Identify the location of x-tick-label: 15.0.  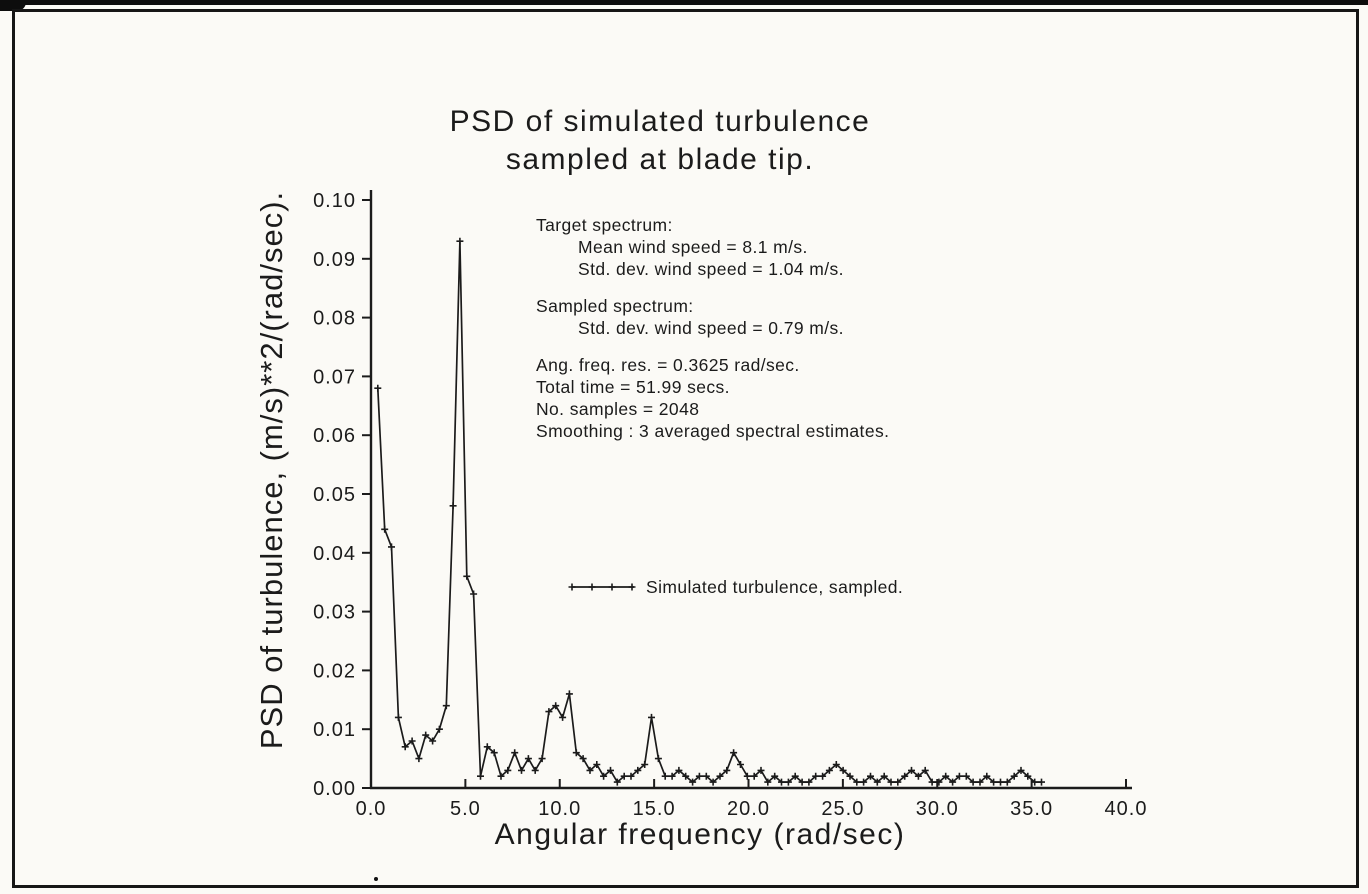
(654, 809).